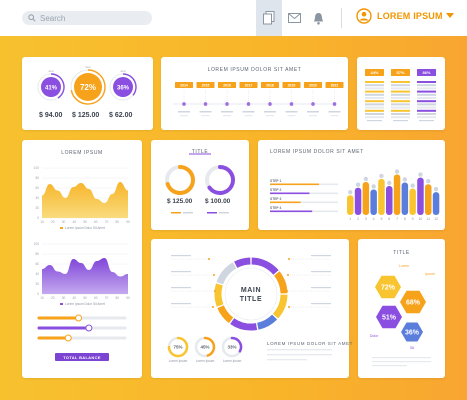 This screenshot has width=467, height=400. What do you see at coordinates (341, 18) in the screenshot?
I see `divider` at bounding box center [341, 18].